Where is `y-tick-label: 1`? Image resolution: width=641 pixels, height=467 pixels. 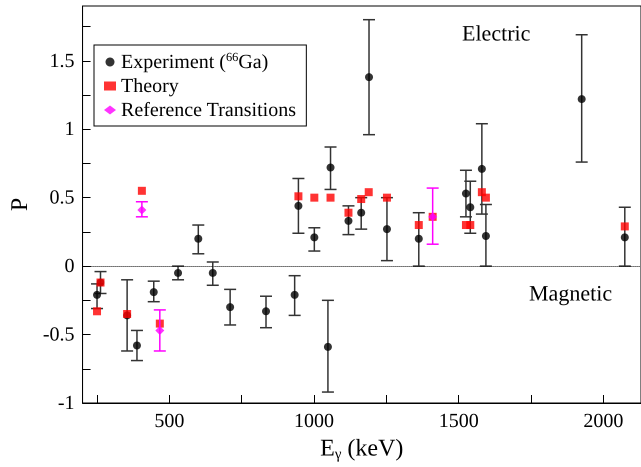
y-tick-label: 1 is located at coordinates (69, 129).